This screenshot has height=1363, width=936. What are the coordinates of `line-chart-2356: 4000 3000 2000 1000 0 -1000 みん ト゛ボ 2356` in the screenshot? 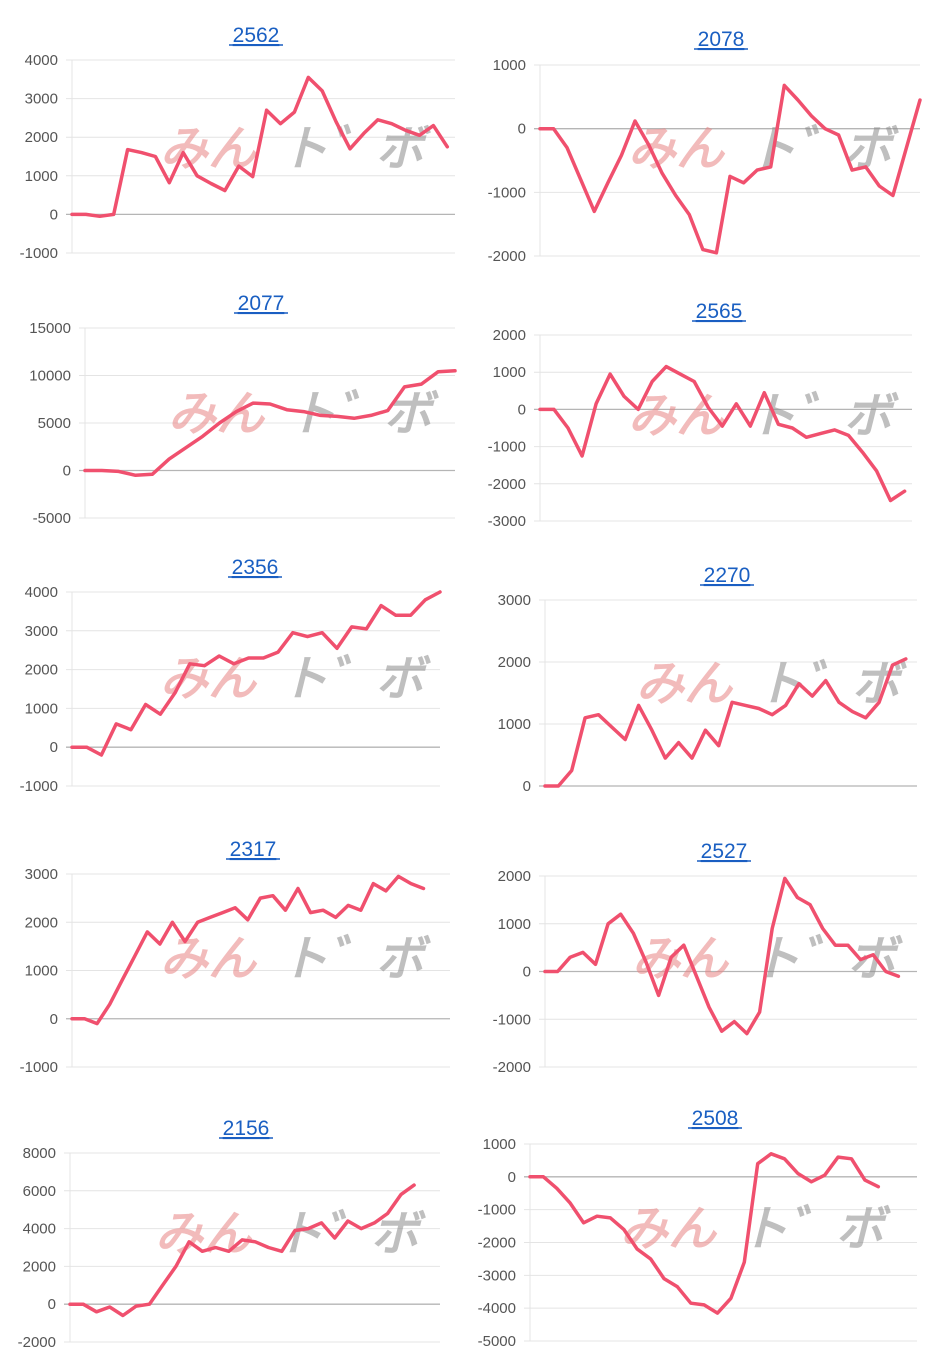 It's located at (231, 675).